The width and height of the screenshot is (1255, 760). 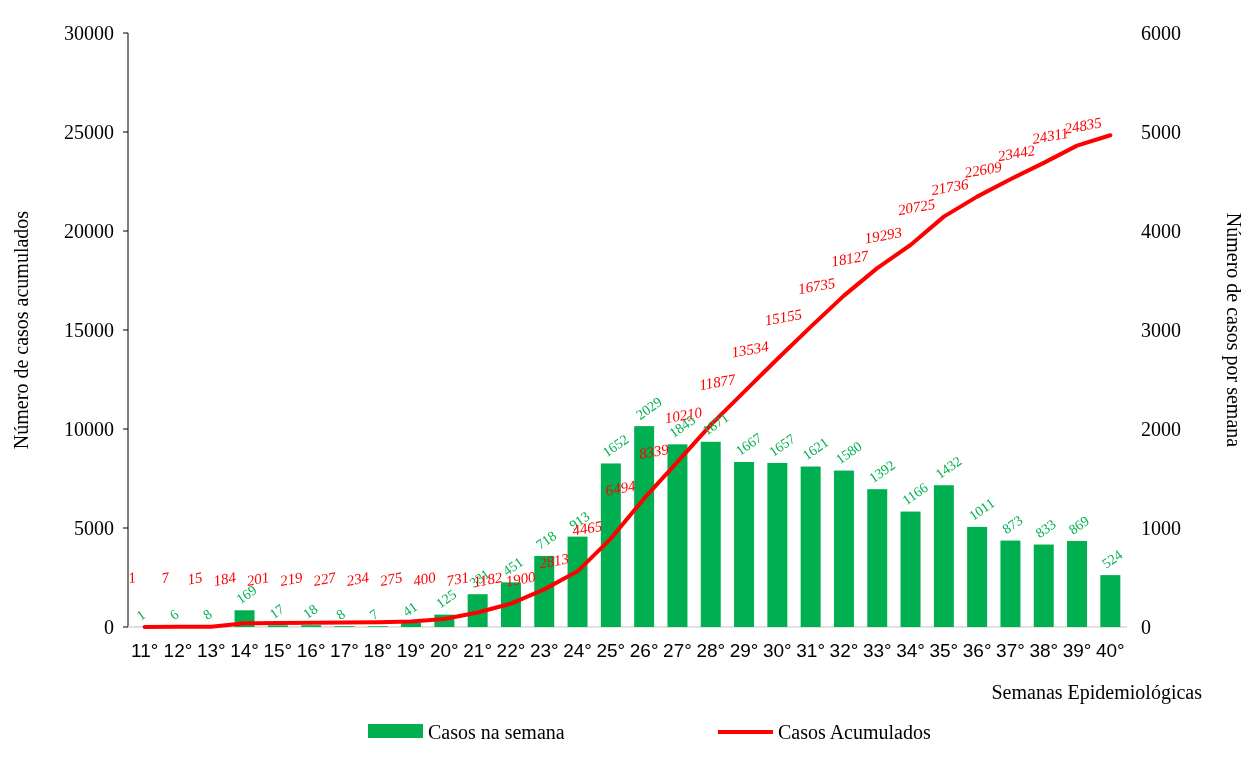 I want to click on x-tick-label: 23°, so click(x=544, y=650).